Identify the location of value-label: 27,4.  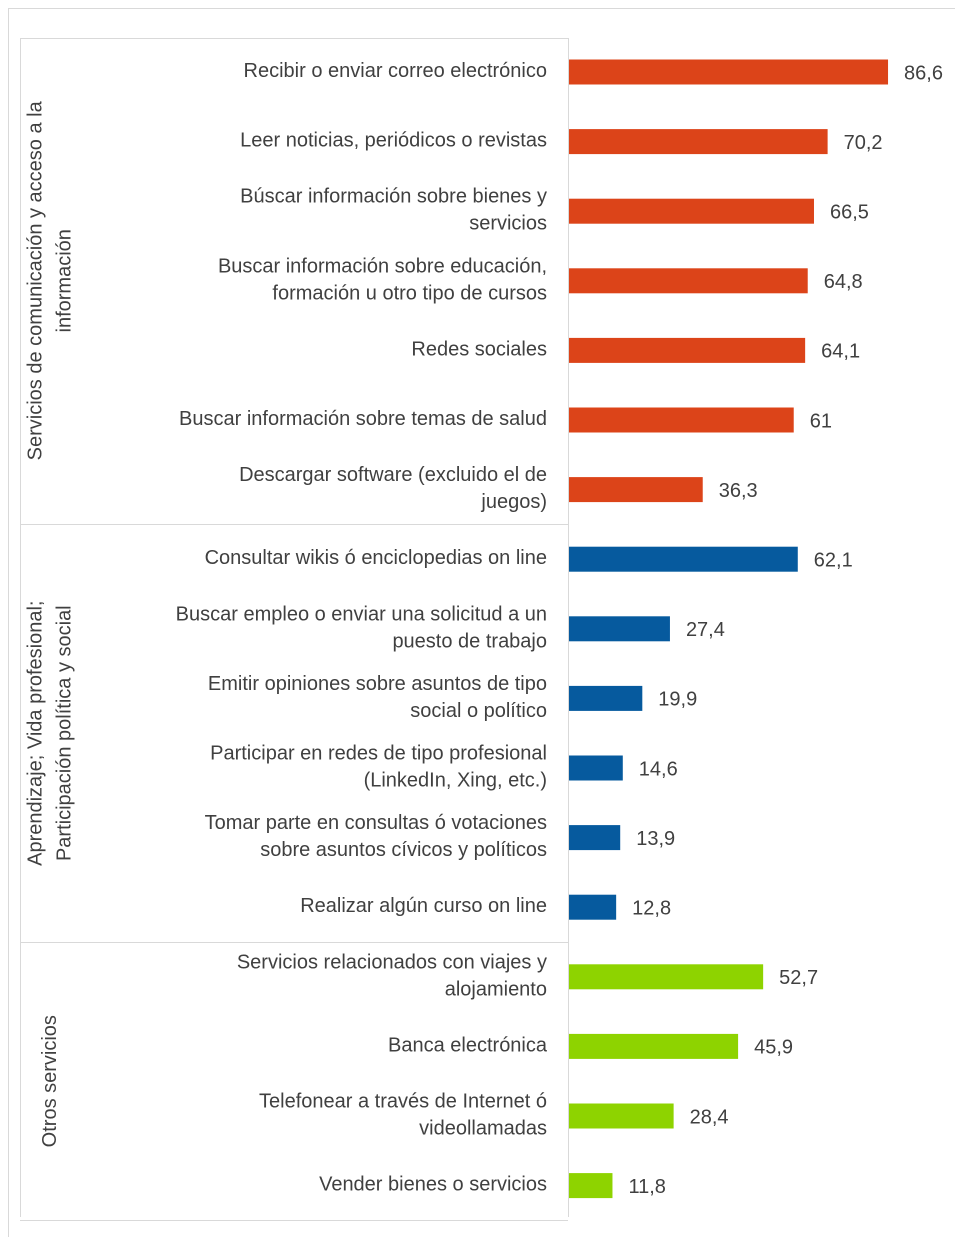
(705, 630).